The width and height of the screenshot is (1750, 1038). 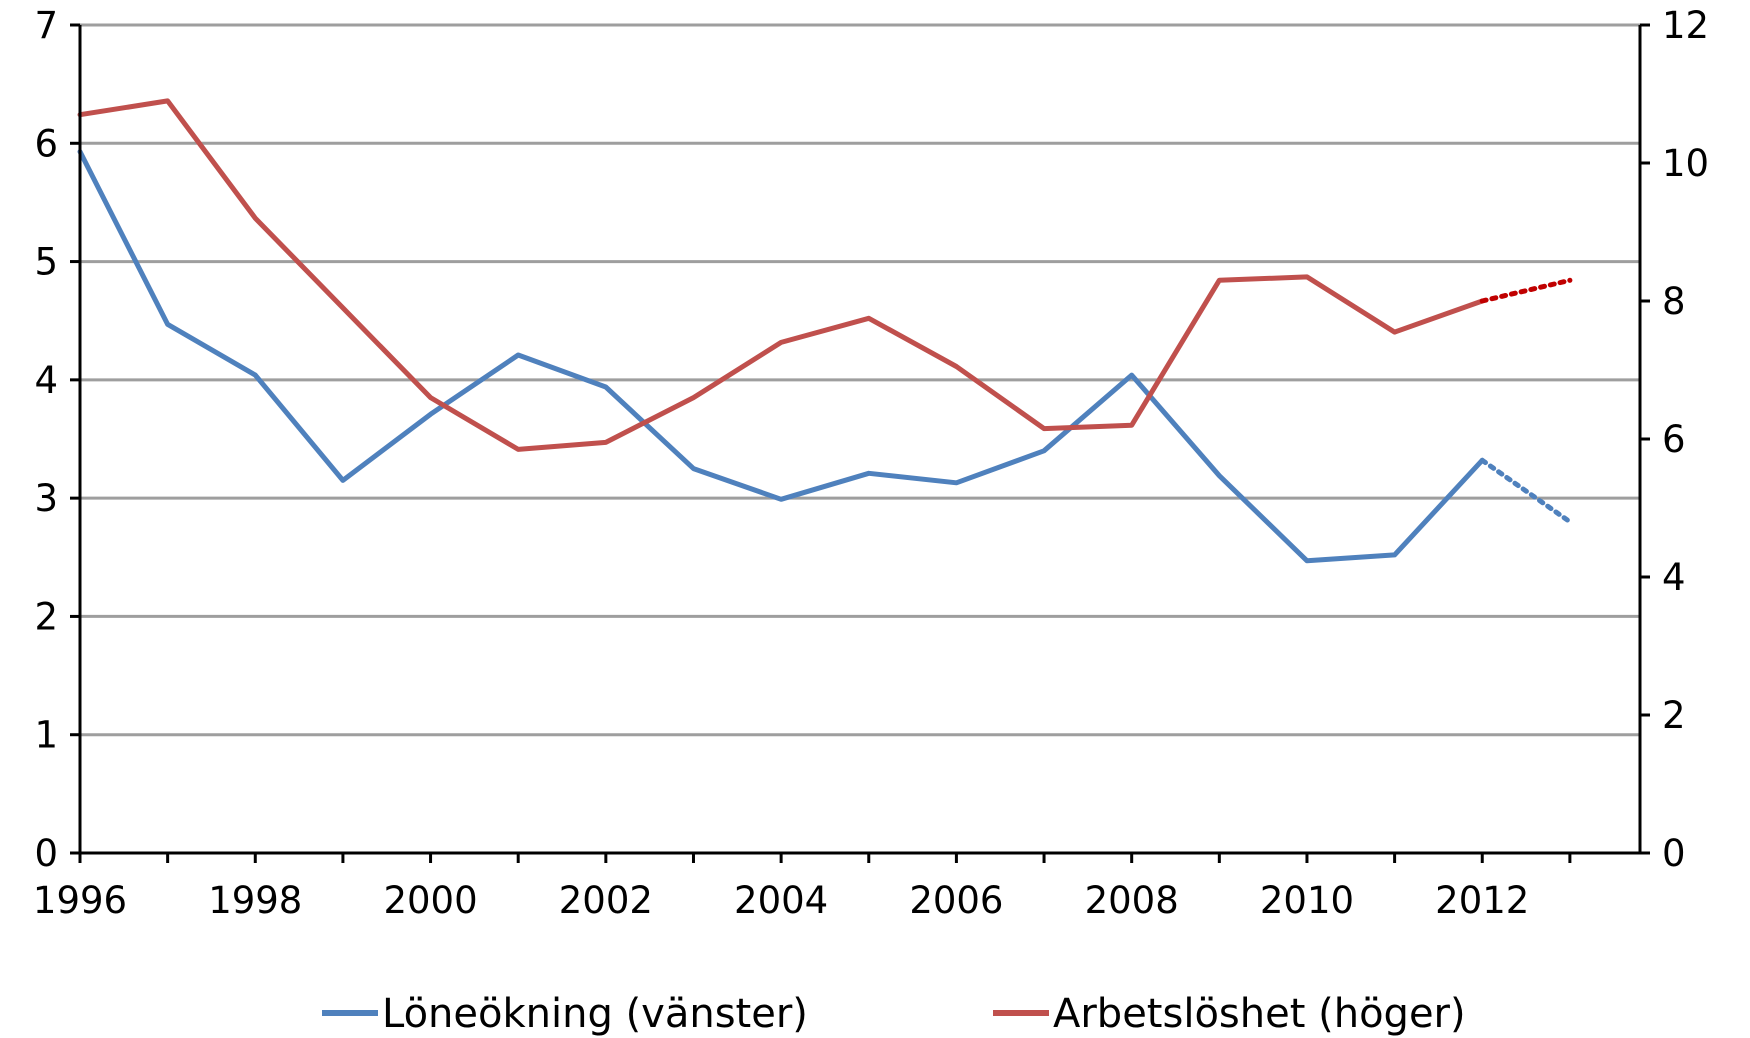 I want to click on y-left-tick-label: 1, so click(x=46, y=735).